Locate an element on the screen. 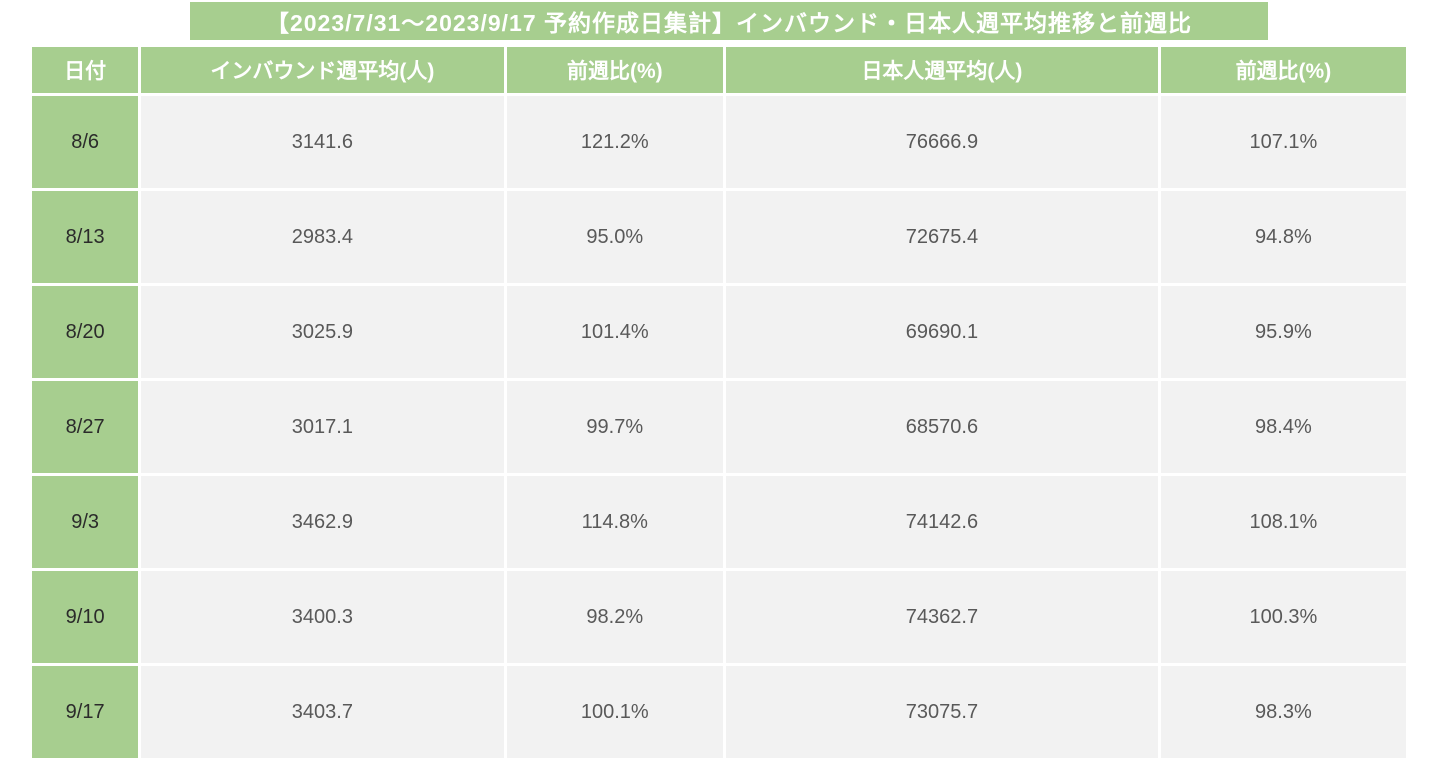 Image resolution: width=1440 pixels, height=776 pixels. table-header-row: 日付 インバウンド週平均(人) 前週比(%) 日本人週平均(人) 前週比(%) is located at coordinates (719, 70).